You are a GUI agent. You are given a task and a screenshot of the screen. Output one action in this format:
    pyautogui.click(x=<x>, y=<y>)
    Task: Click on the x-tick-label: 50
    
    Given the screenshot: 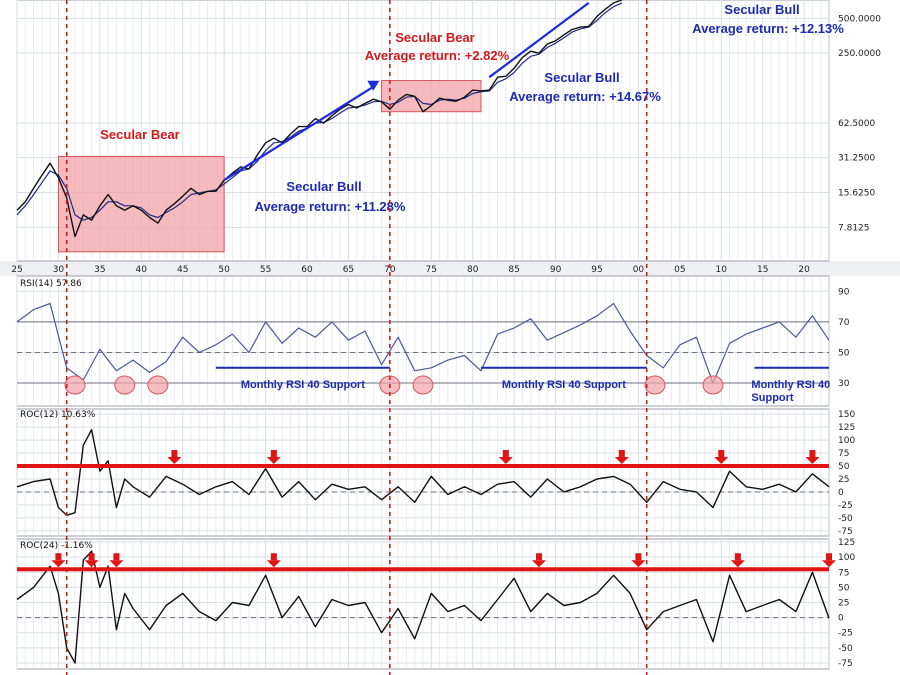 What is the action you would take?
    pyautogui.click(x=224, y=270)
    